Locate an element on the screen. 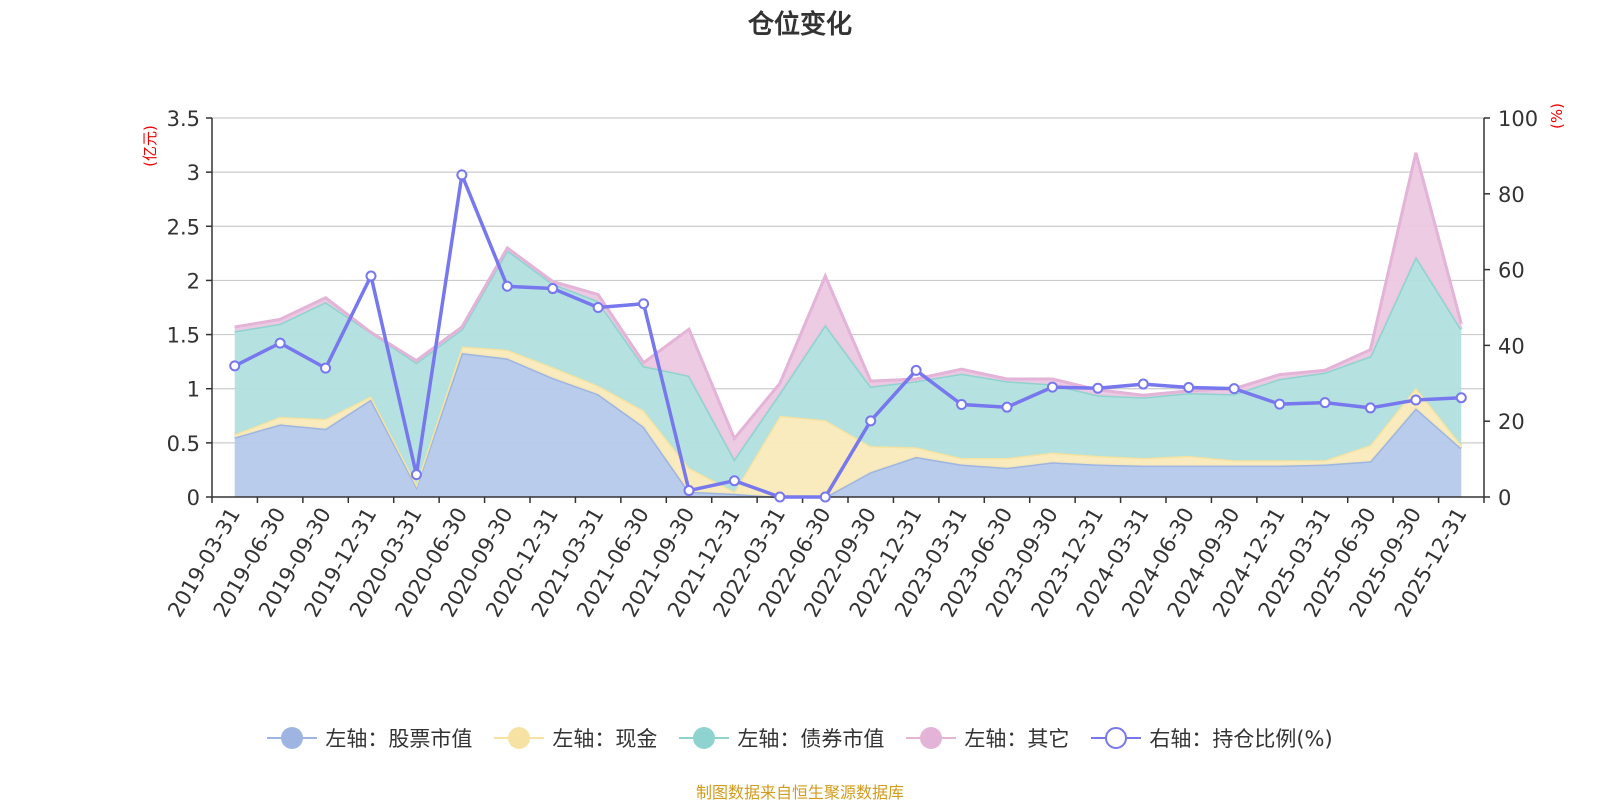  legend-item-4: 左轴：其它 is located at coordinates (987, 738).